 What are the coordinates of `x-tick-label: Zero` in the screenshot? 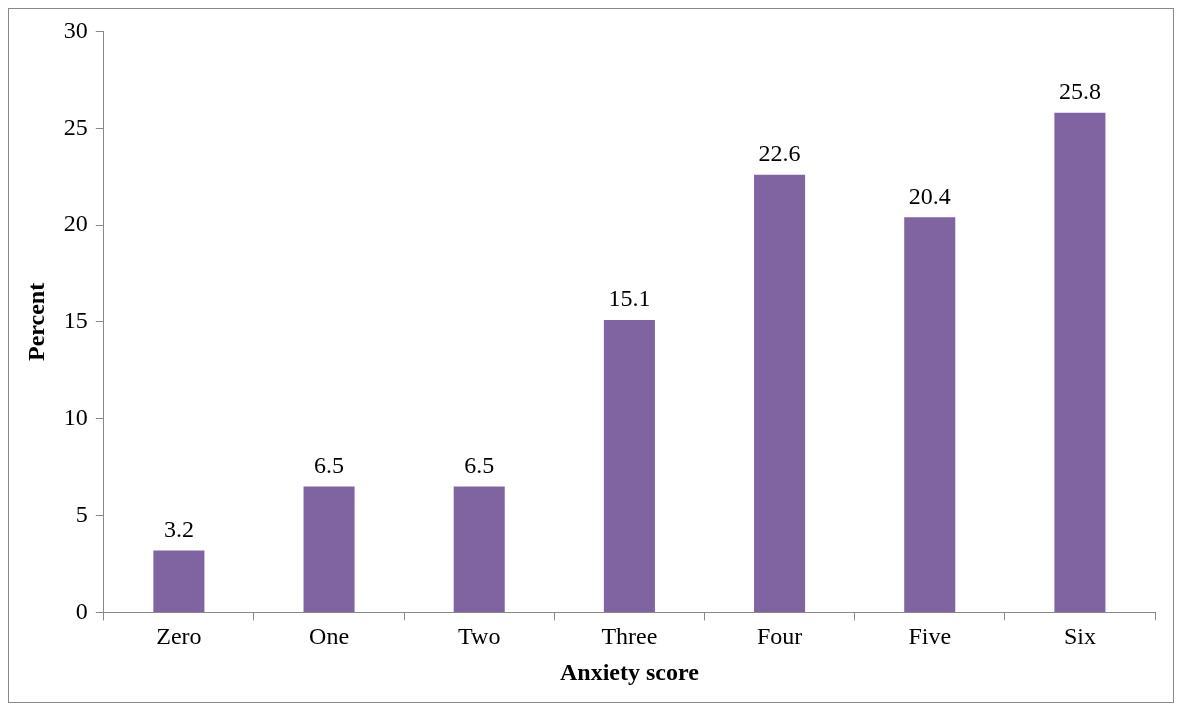 It's located at (179, 636).